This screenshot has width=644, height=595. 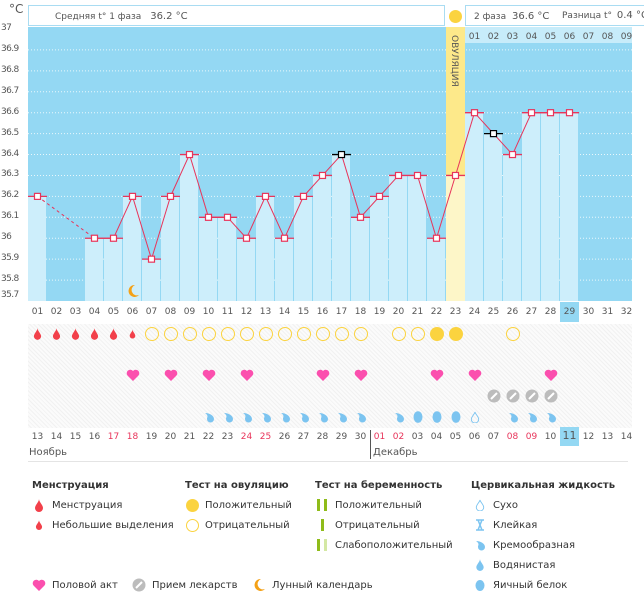 What do you see at coordinates (436, 437) in the screenshot?
I see `calendar-date: 04` at bounding box center [436, 437].